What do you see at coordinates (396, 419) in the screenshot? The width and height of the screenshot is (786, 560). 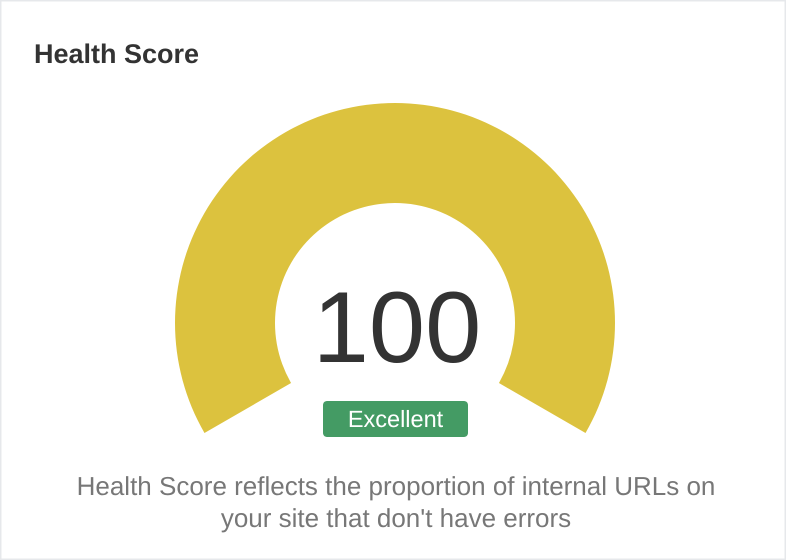 I see `text: Excellent` at bounding box center [396, 419].